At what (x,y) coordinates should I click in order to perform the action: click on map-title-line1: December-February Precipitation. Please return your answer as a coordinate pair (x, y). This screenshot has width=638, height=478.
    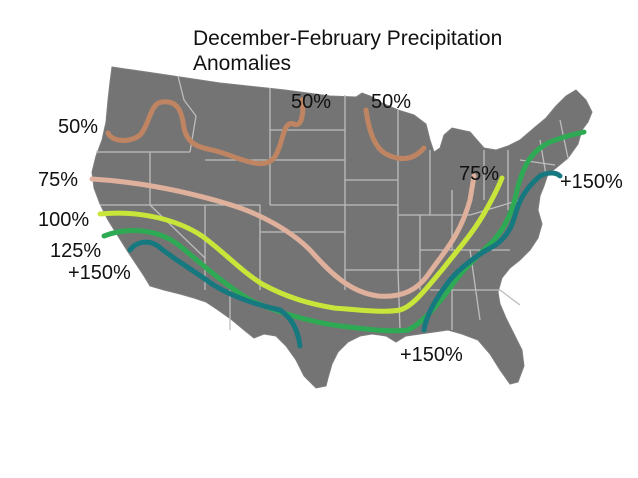
    Looking at the image, I should click on (347, 38).